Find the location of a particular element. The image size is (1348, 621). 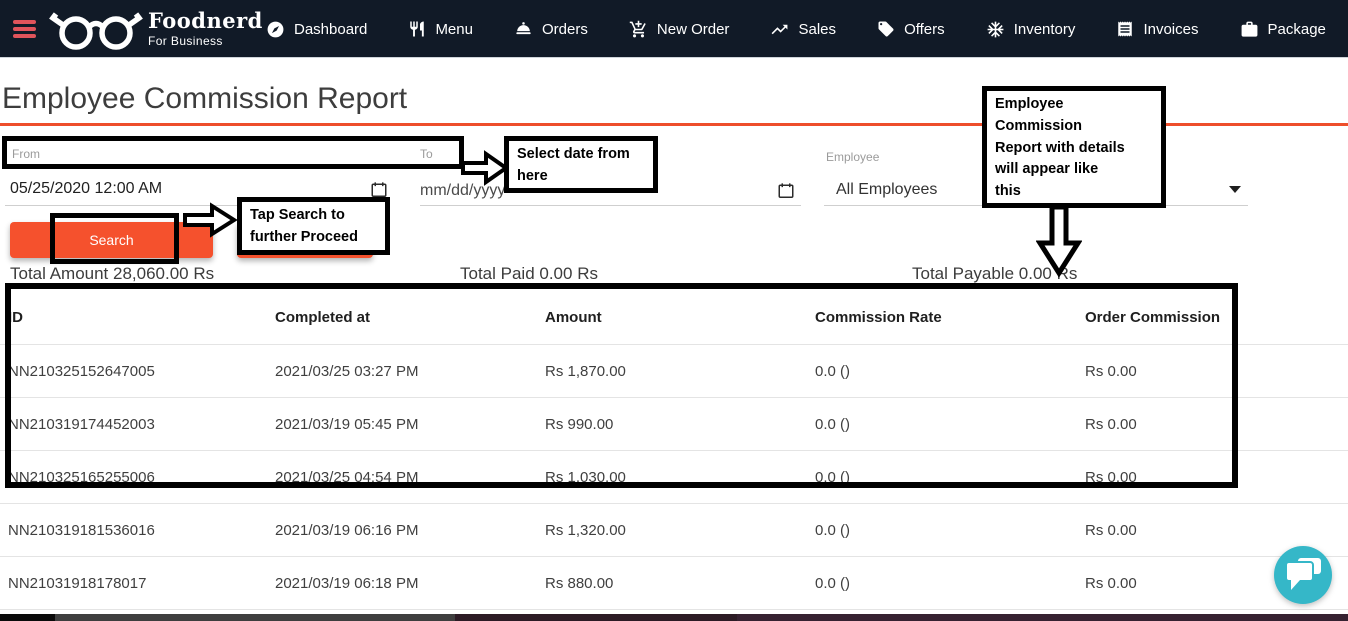

cell-id: NN210319181536016 is located at coordinates (81, 530).